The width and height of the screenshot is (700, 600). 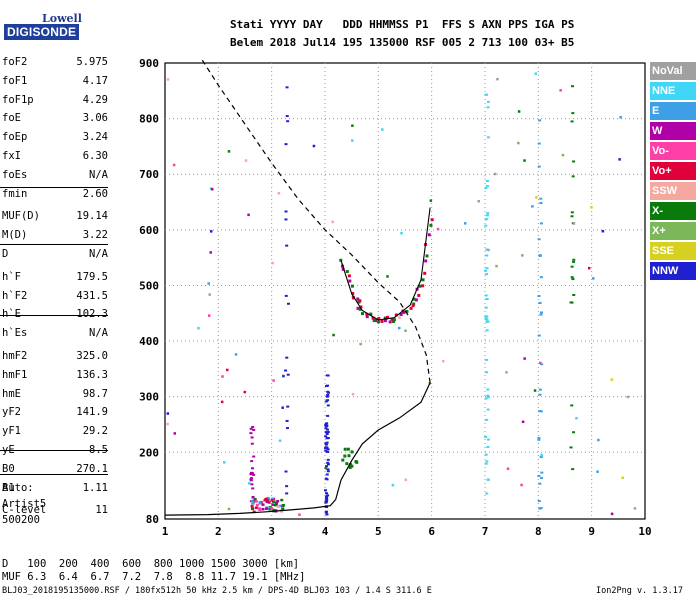 I want to click on auto-code: 500200, so click(x=21, y=520).